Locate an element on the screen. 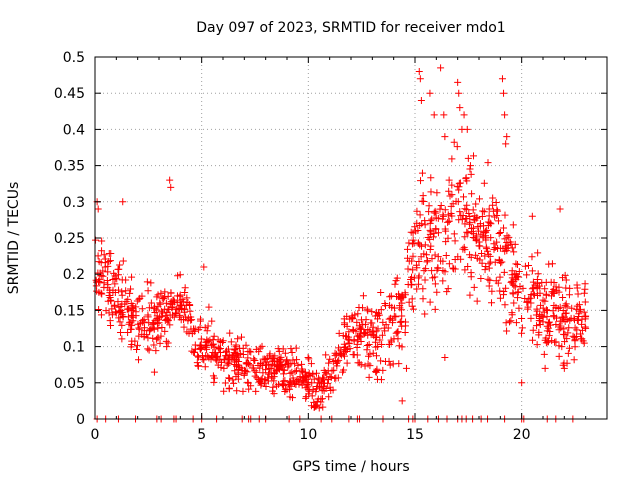 Image resolution: width=640 pixels, height=480 pixels. y-tick-label: 0.3 is located at coordinates (74, 203).